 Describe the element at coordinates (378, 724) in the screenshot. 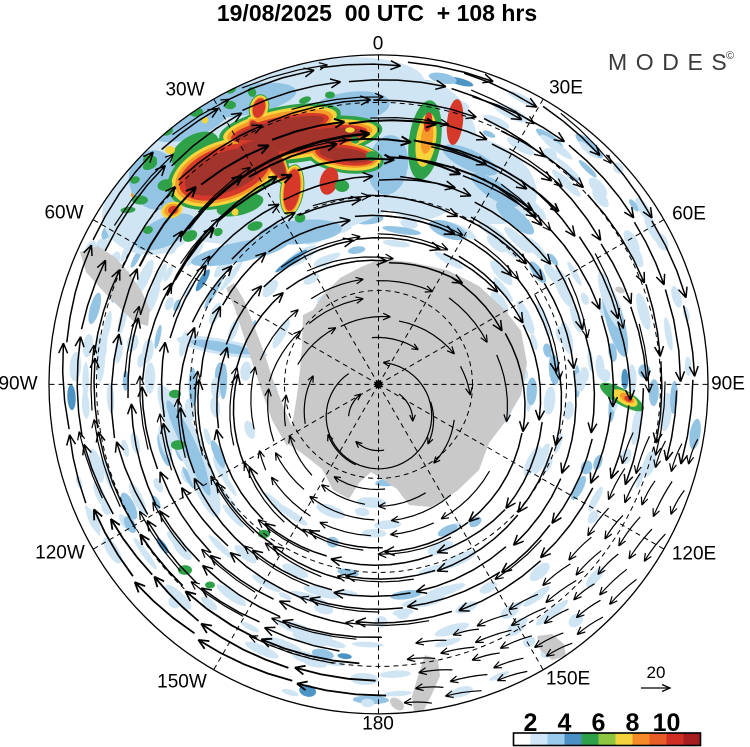

I see `svg-text: 180` at that location.